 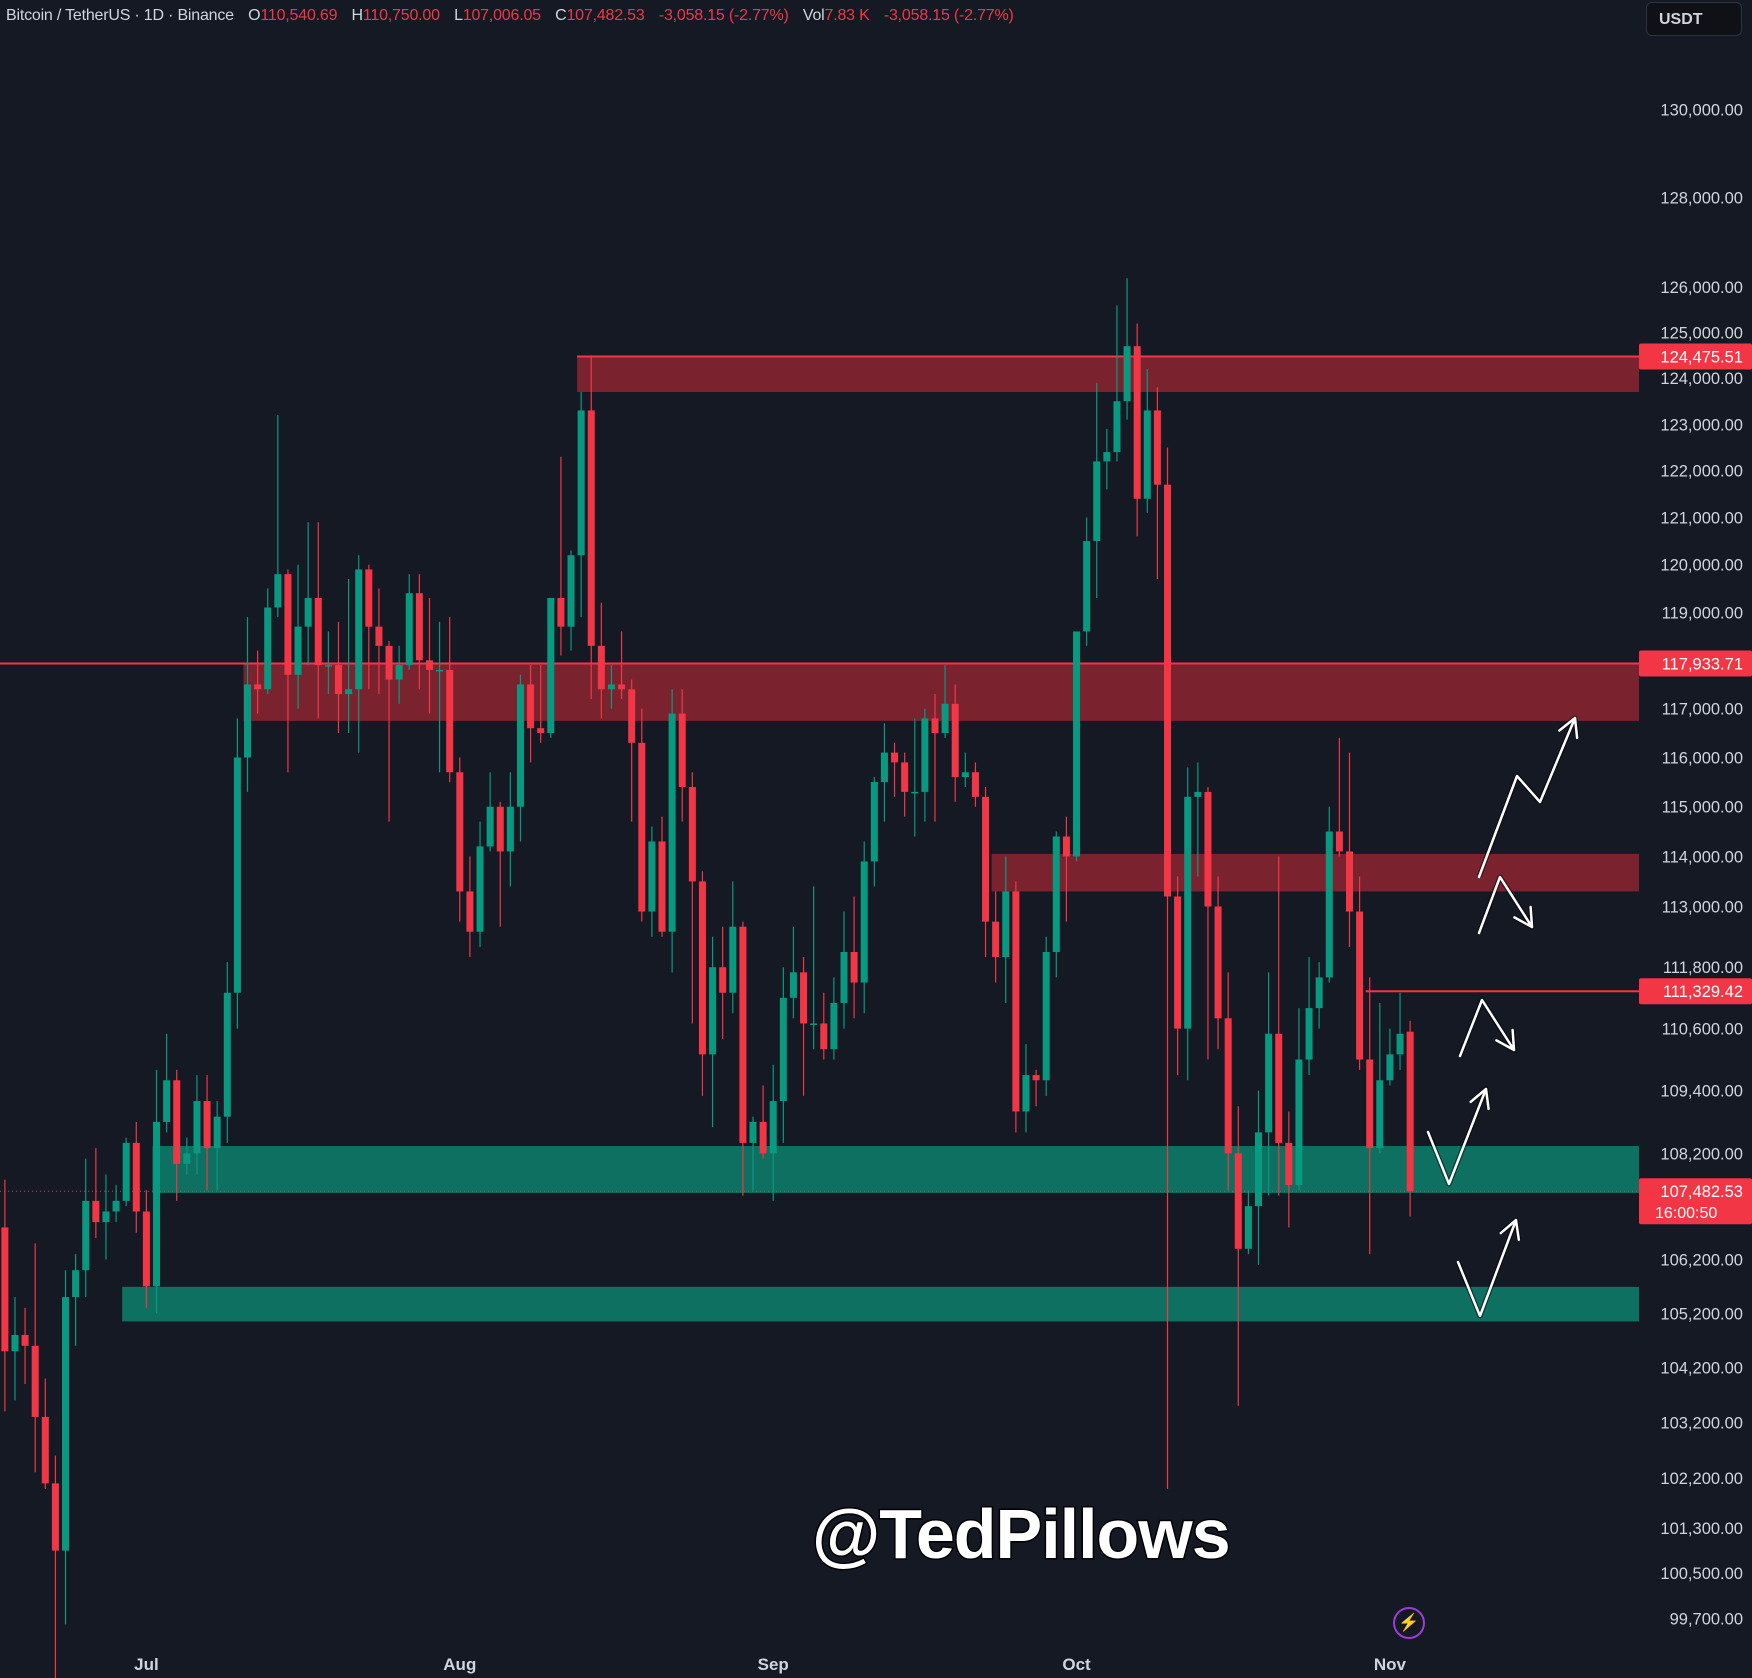 I want to click on price-tick-label: 128,000.00, so click(x=1701, y=199).